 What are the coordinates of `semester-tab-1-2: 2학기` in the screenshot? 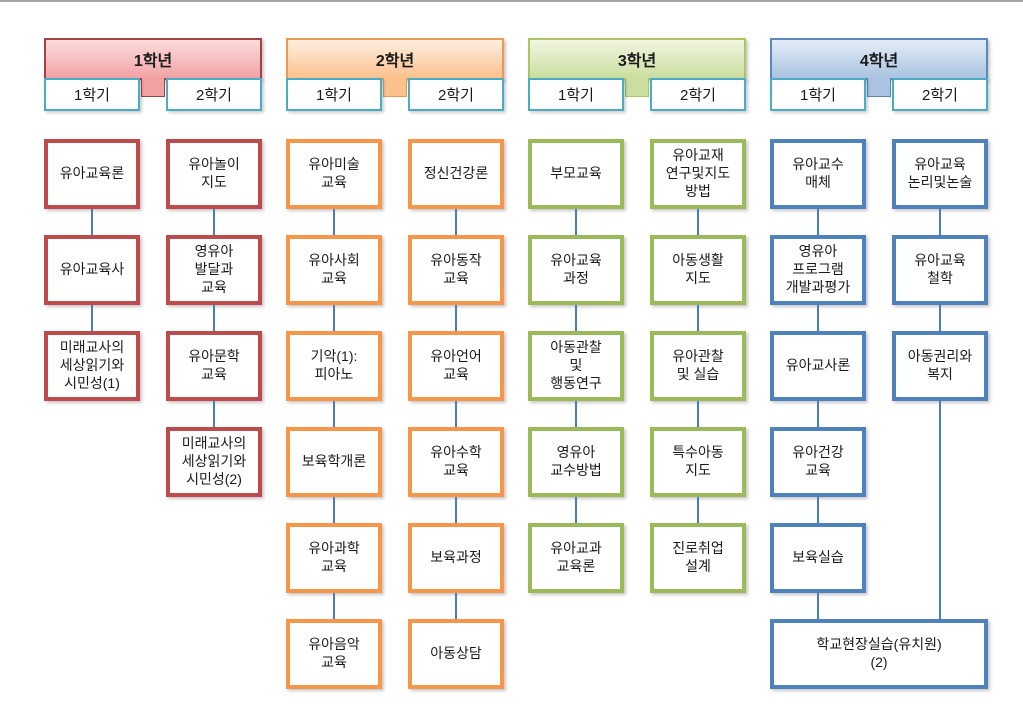 It's located at (214, 94).